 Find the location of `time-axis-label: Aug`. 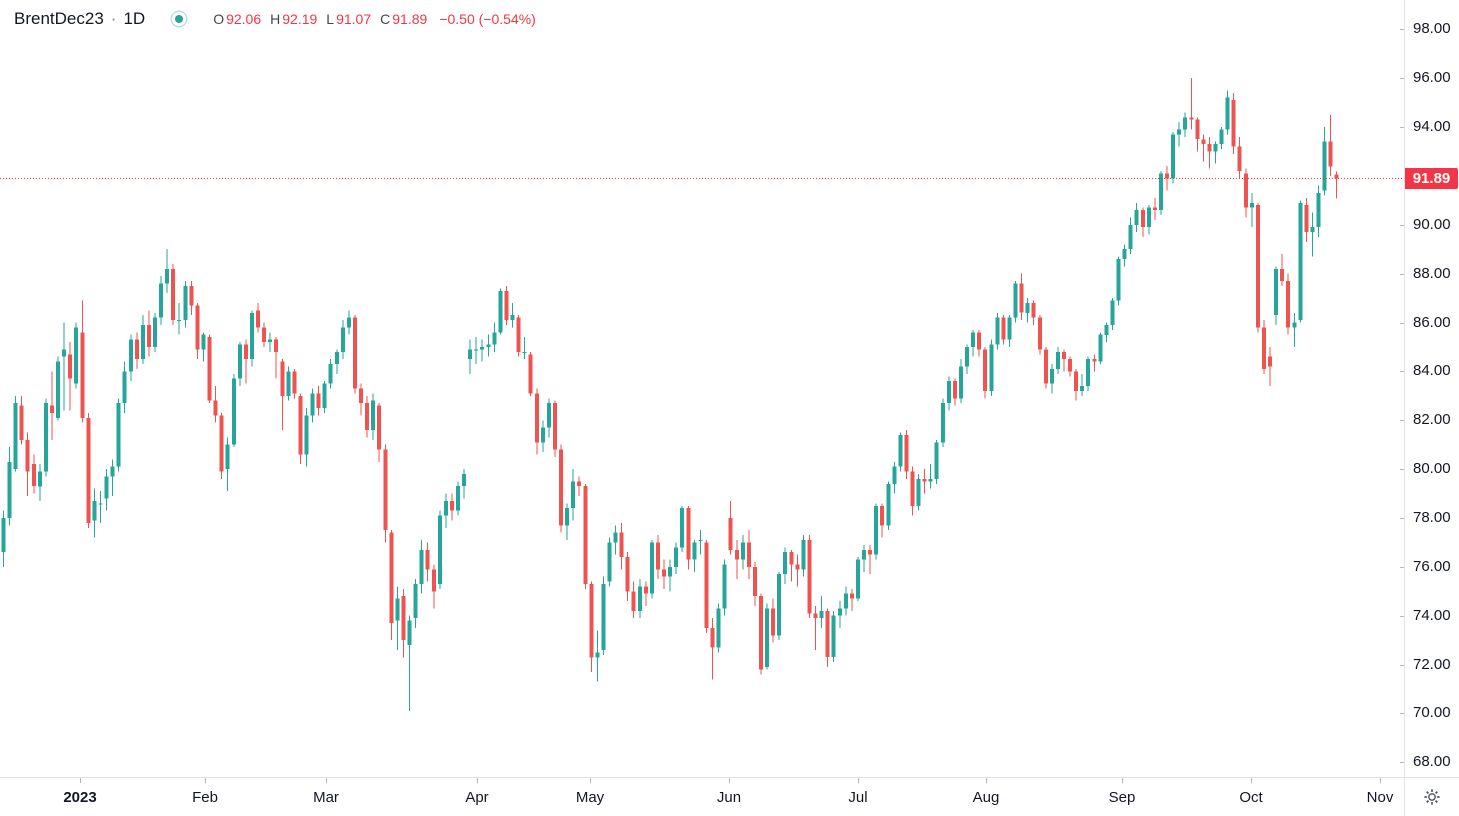

time-axis-label: Aug is located at coordinates (986, 797).